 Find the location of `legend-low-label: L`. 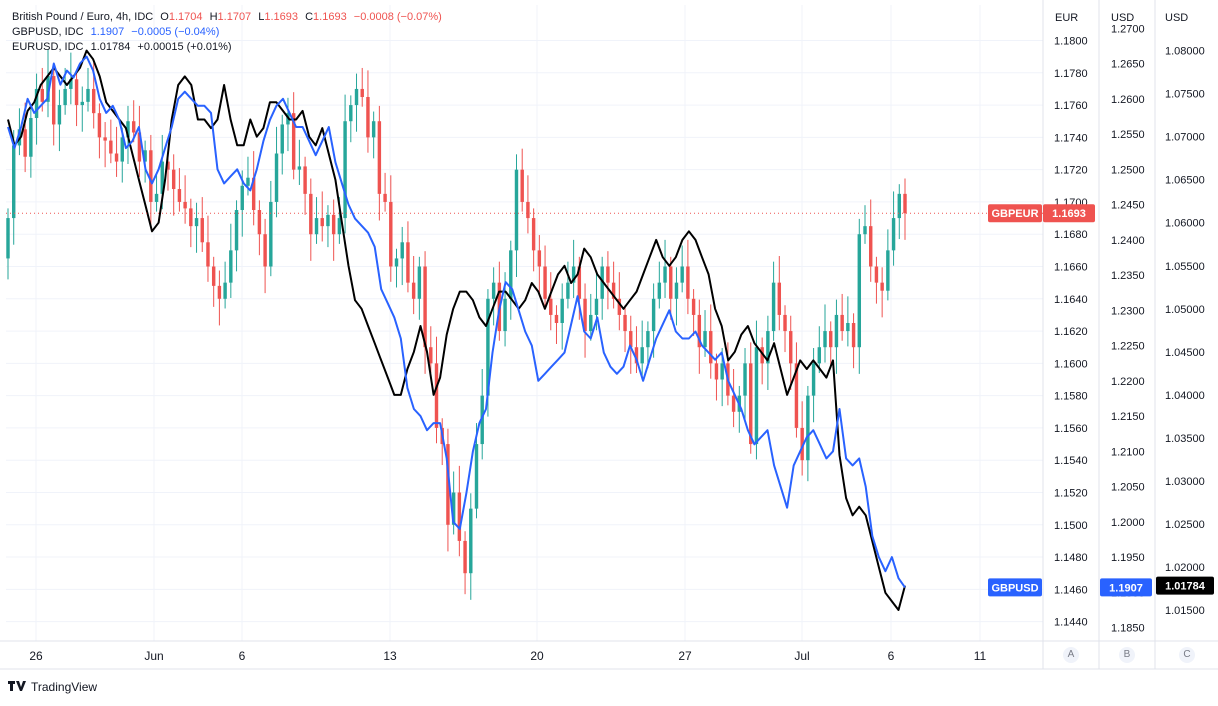

legend-low-label: L is located at coordinates (261, 17).